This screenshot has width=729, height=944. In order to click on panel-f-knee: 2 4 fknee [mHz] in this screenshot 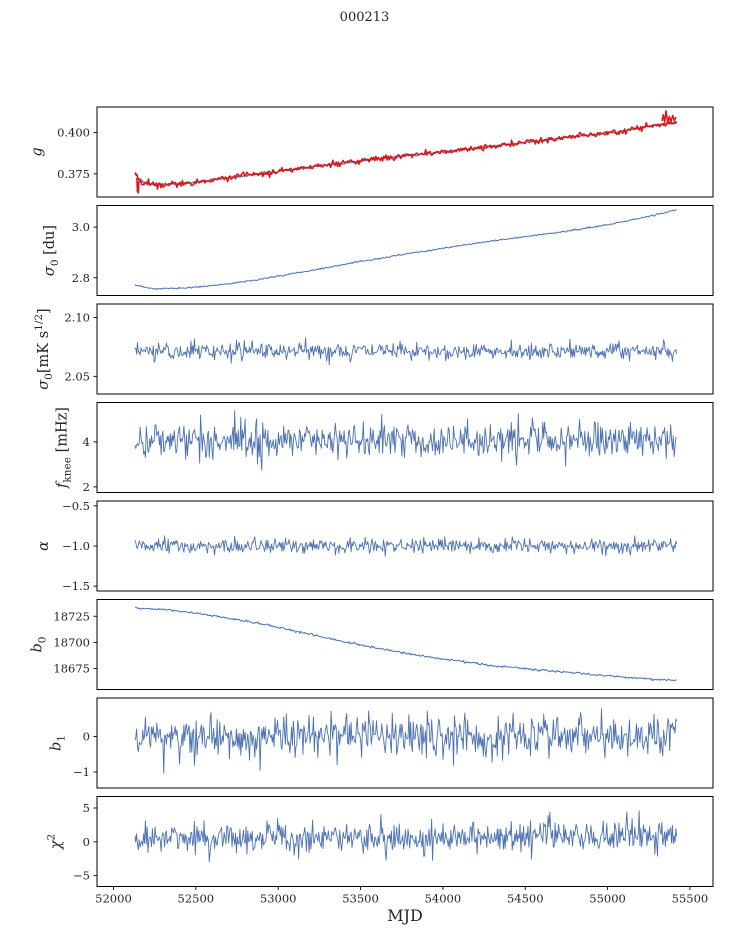, I will do `click(384, 448)`.